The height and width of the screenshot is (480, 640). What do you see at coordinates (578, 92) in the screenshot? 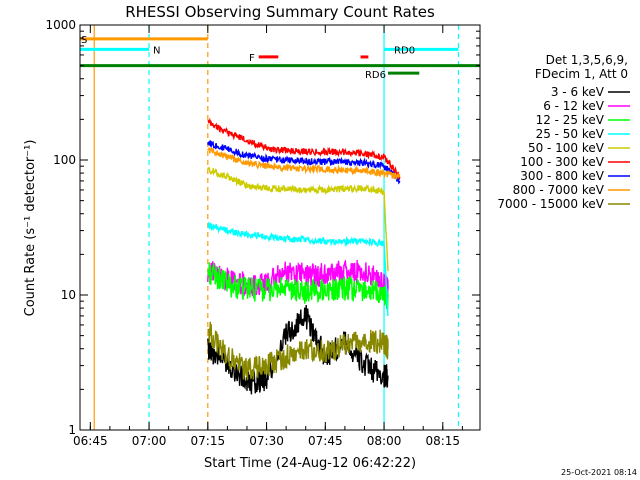
I see `legend-item-label: 3 - 6 keV` at bounding box center [578, 92].